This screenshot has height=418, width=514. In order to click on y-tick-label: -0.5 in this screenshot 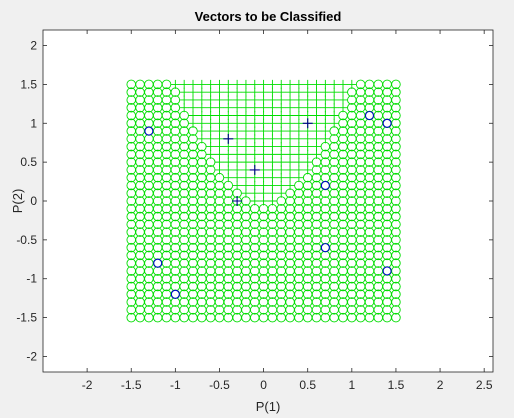, I will do `click(26, 240)`.